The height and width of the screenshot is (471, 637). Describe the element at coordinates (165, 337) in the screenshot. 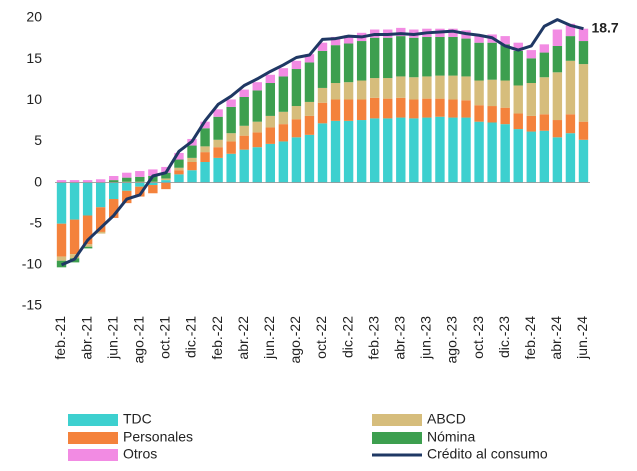

I see `x-tick-label: oct.-21` at that location.